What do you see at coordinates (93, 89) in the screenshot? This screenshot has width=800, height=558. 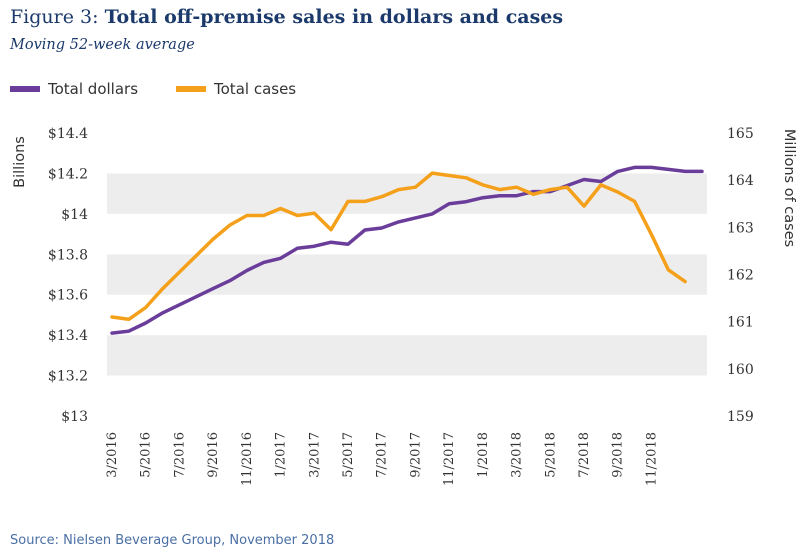 I see `legend-label-dollars: Total dollars` at bounding box center [93, 89].